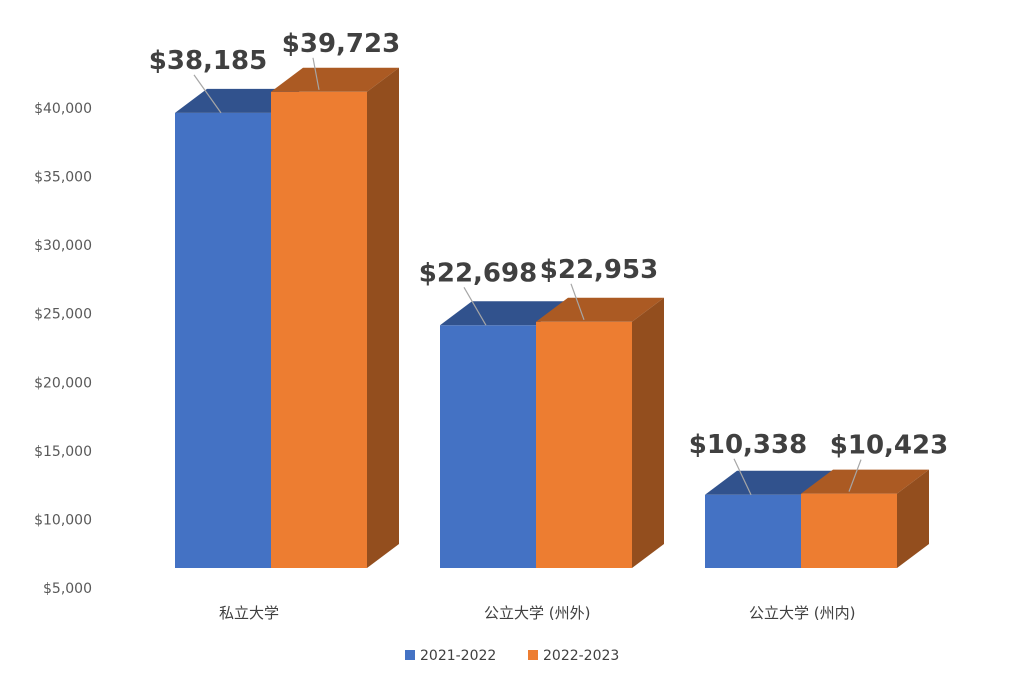 Image resolution: width=1024 pixels, height=682 pixels. What do you see at coordinates (63, 383) in the screenshot?
I see `y-tick-label: $20,000` at bounding box center [63, 383].